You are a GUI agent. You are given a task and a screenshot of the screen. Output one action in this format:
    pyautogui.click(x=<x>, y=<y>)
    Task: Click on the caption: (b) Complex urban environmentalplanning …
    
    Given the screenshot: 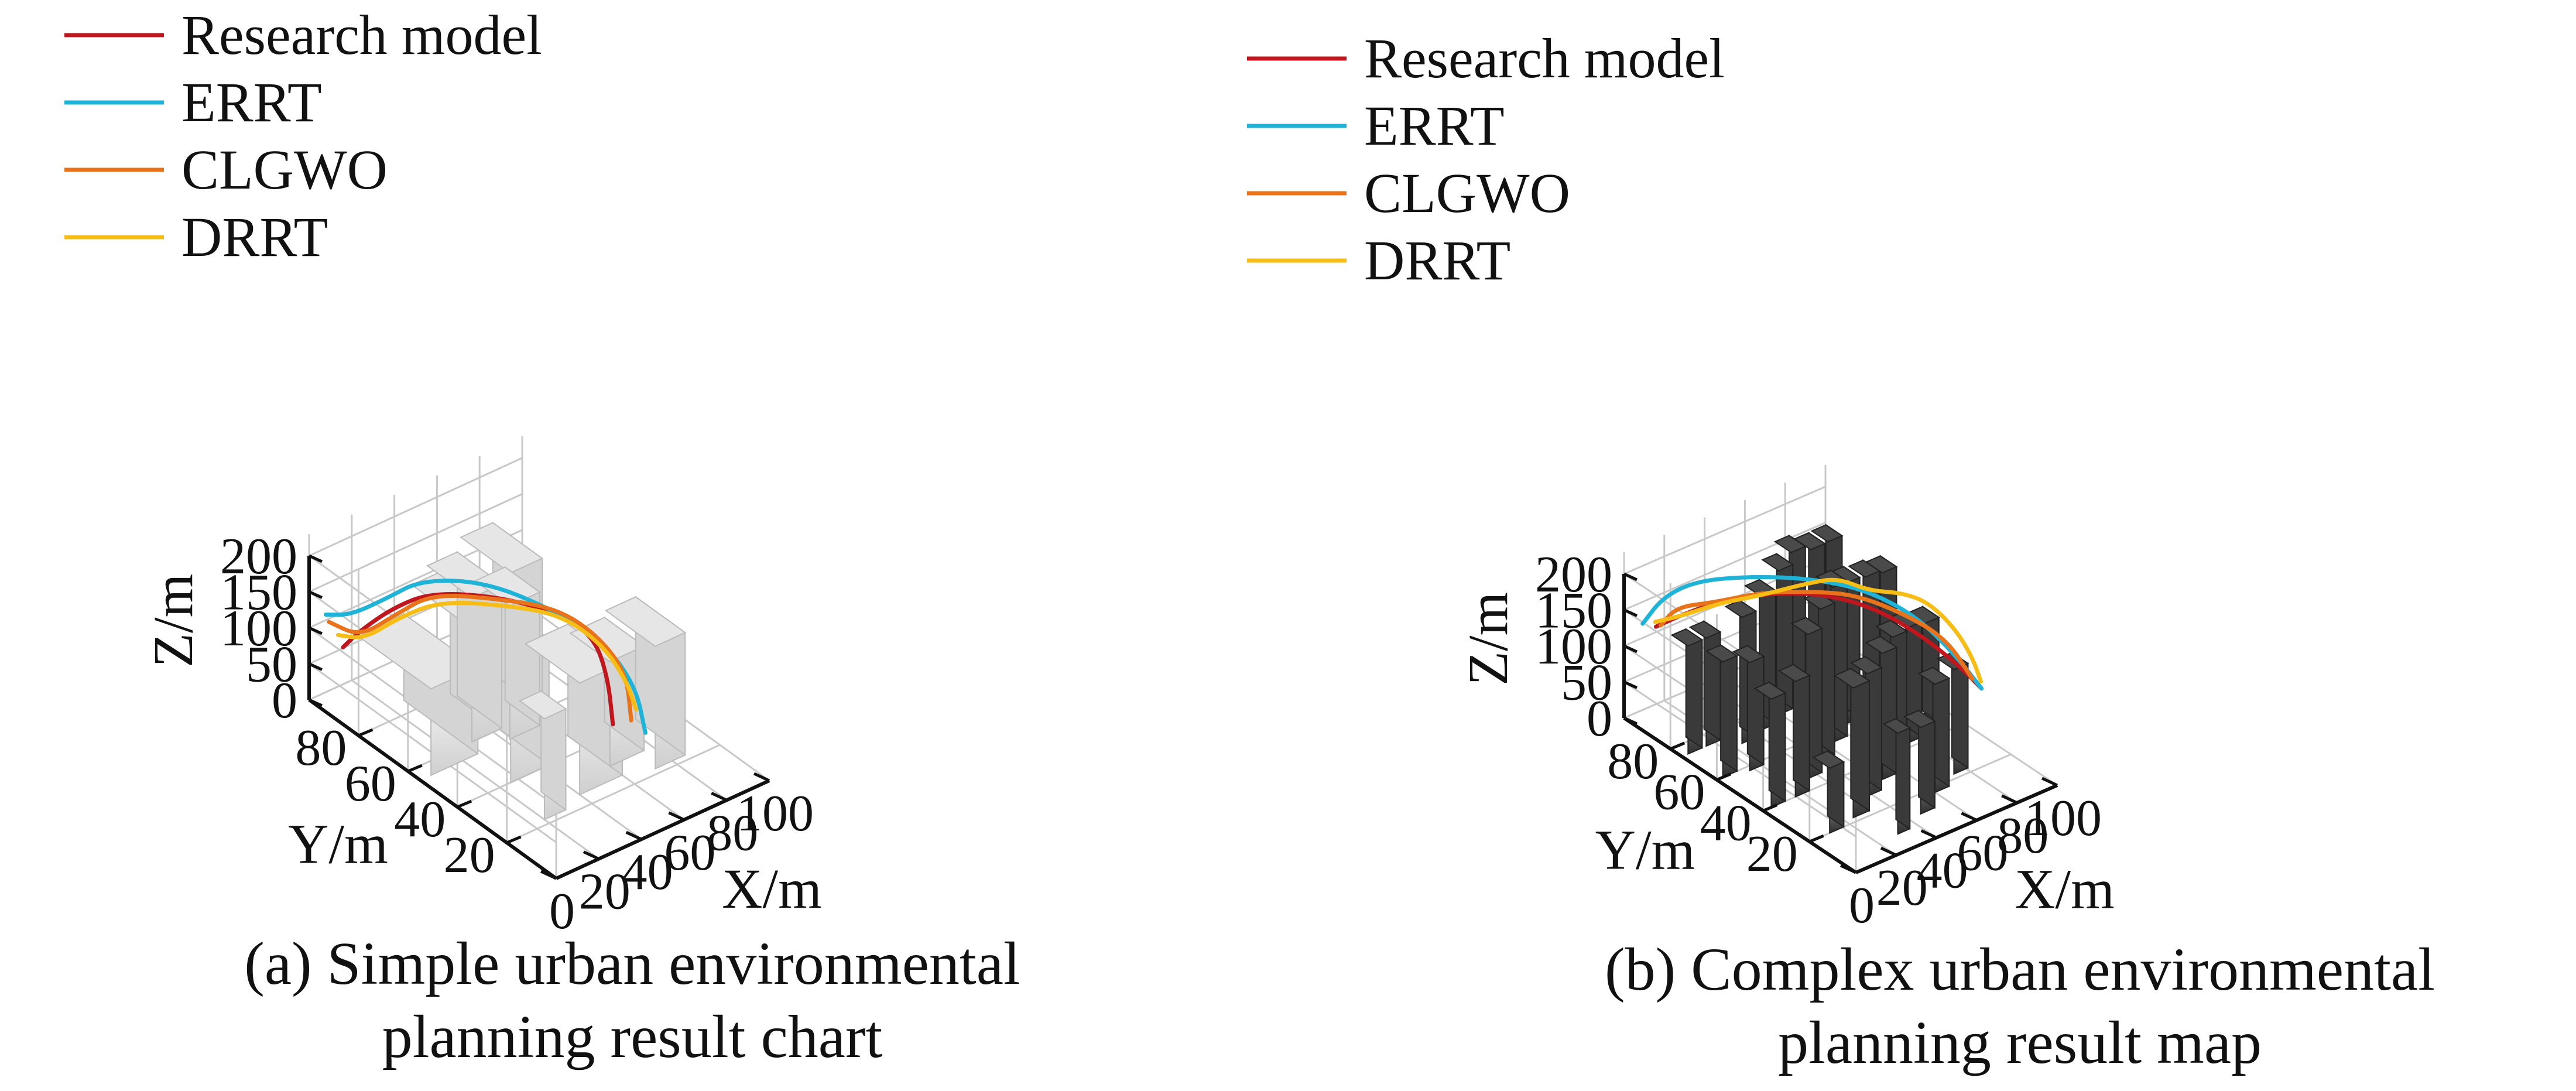 What is the action you would take?
    pyautogui.click(x=2020, y=1006)
    